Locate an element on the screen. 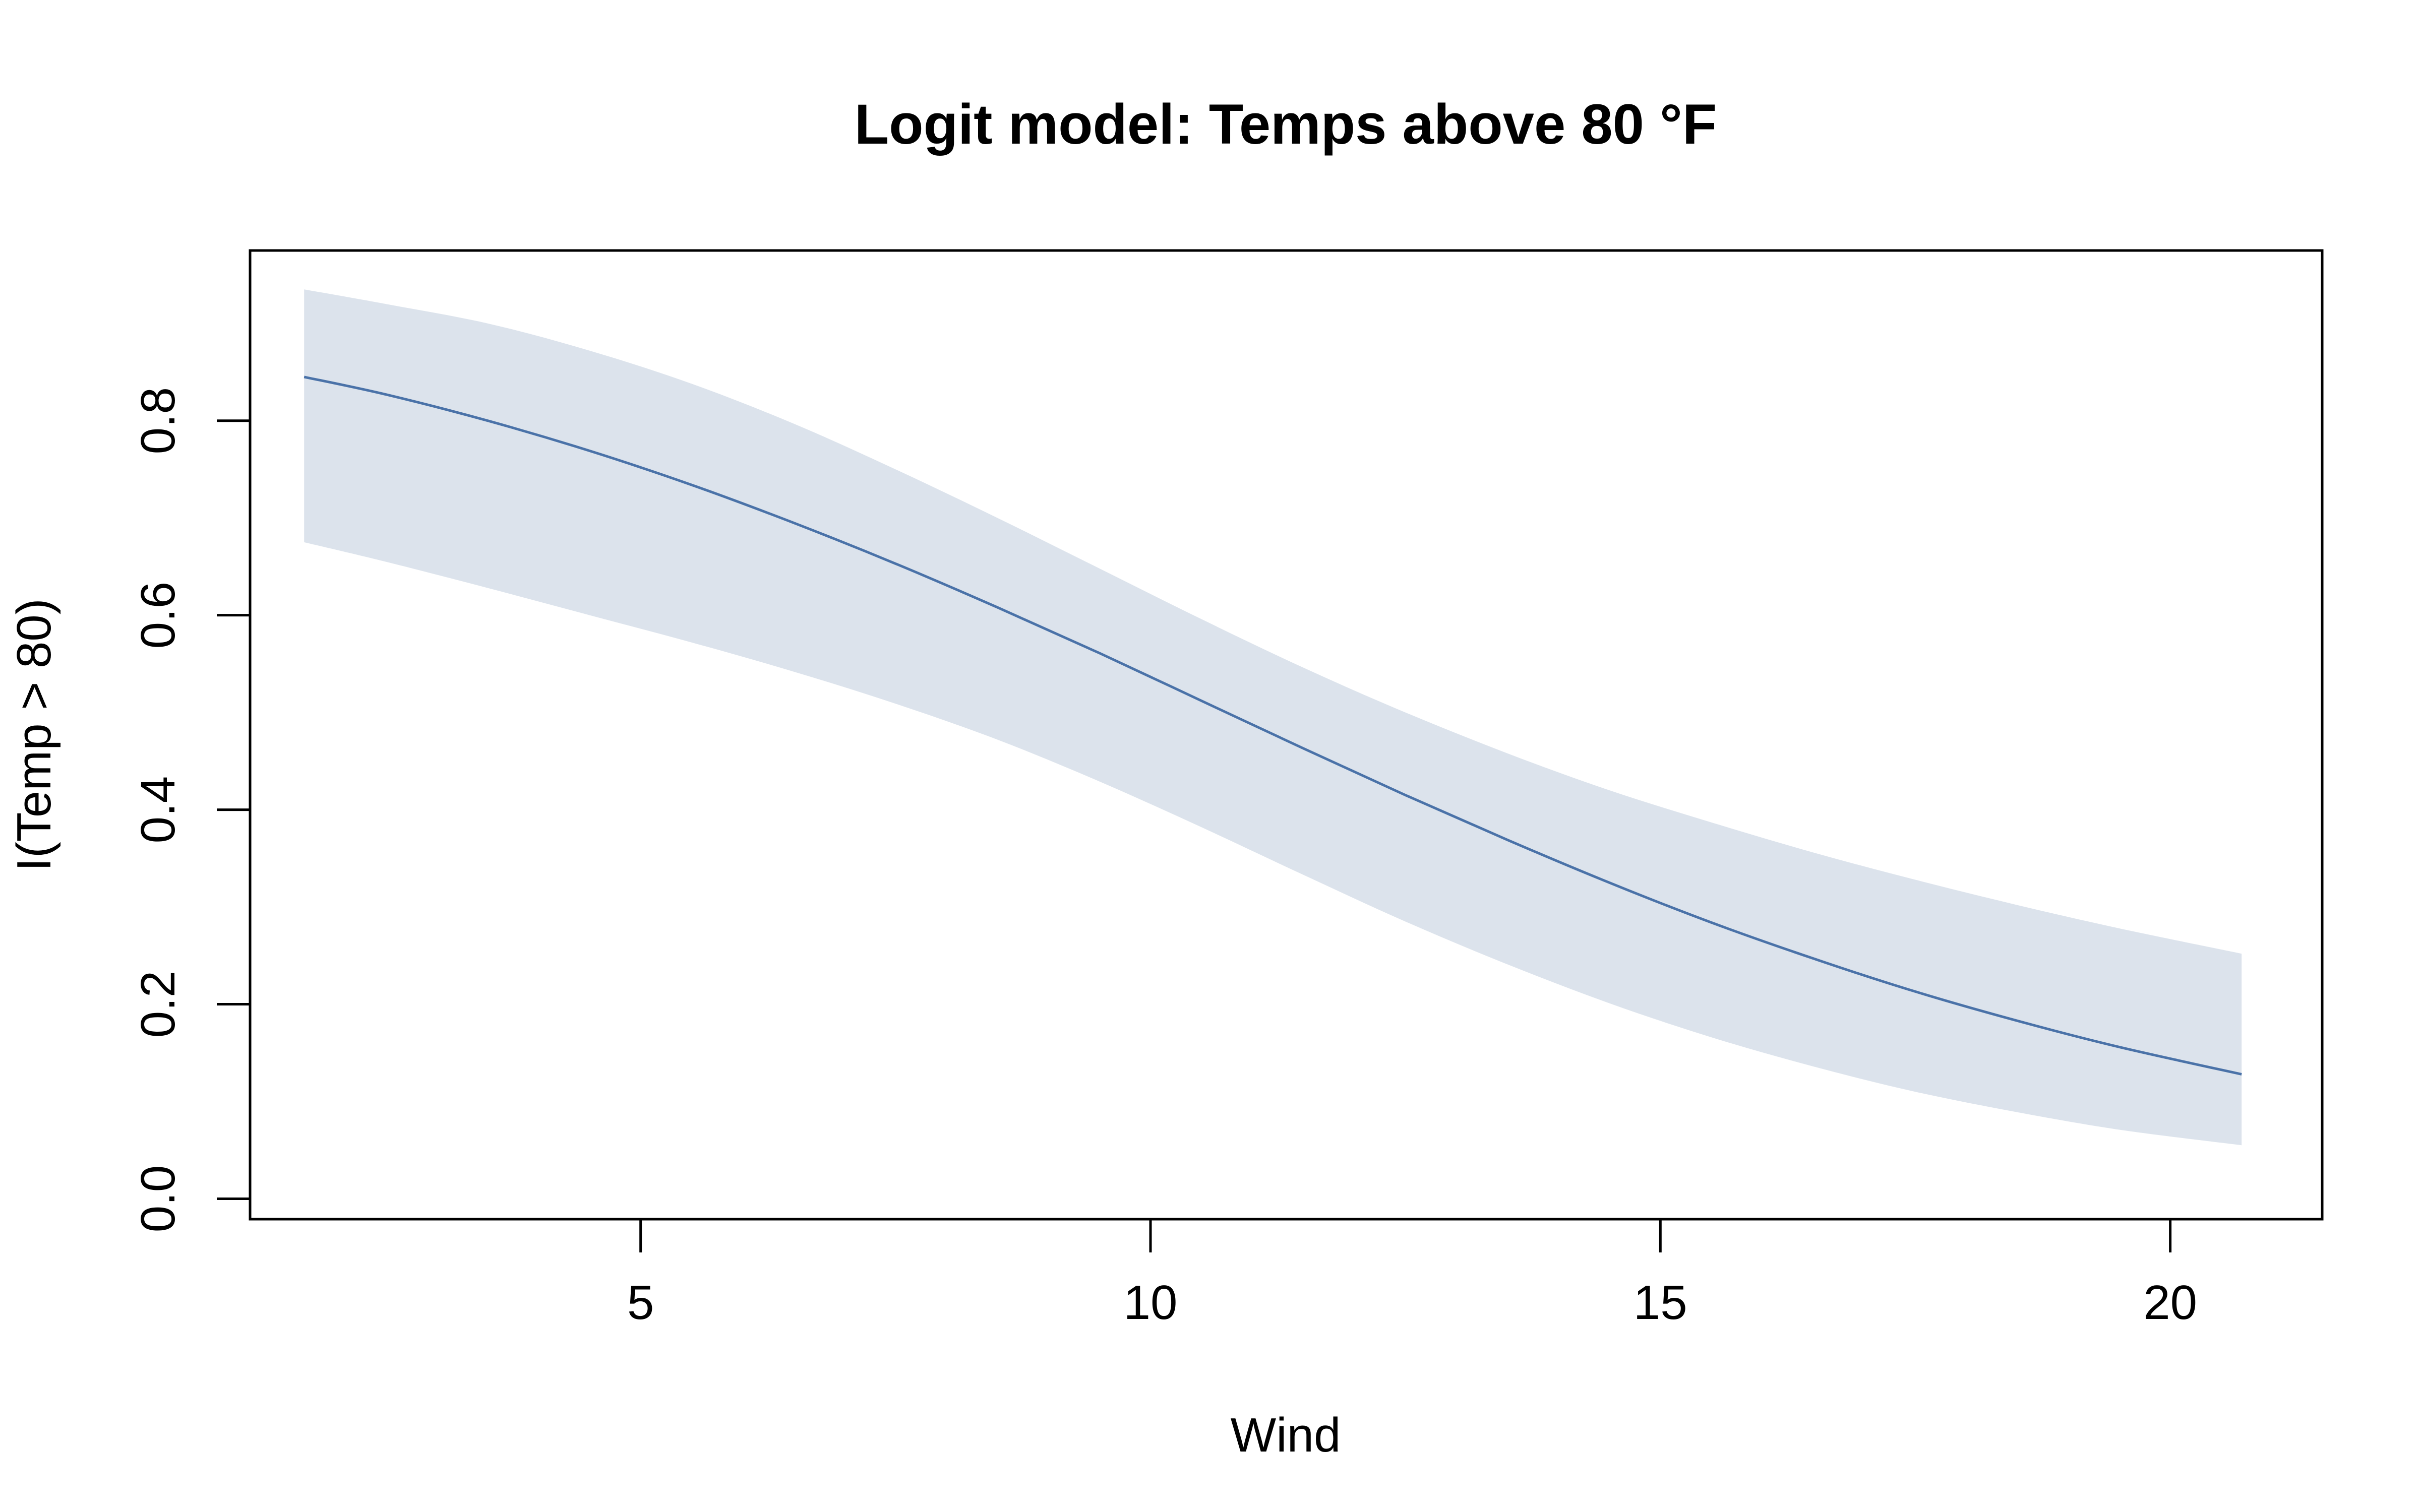 The height and width of the screenshot is (1512, 2420). x-tick-label: 20 is located at coordinates (2170, 1303).